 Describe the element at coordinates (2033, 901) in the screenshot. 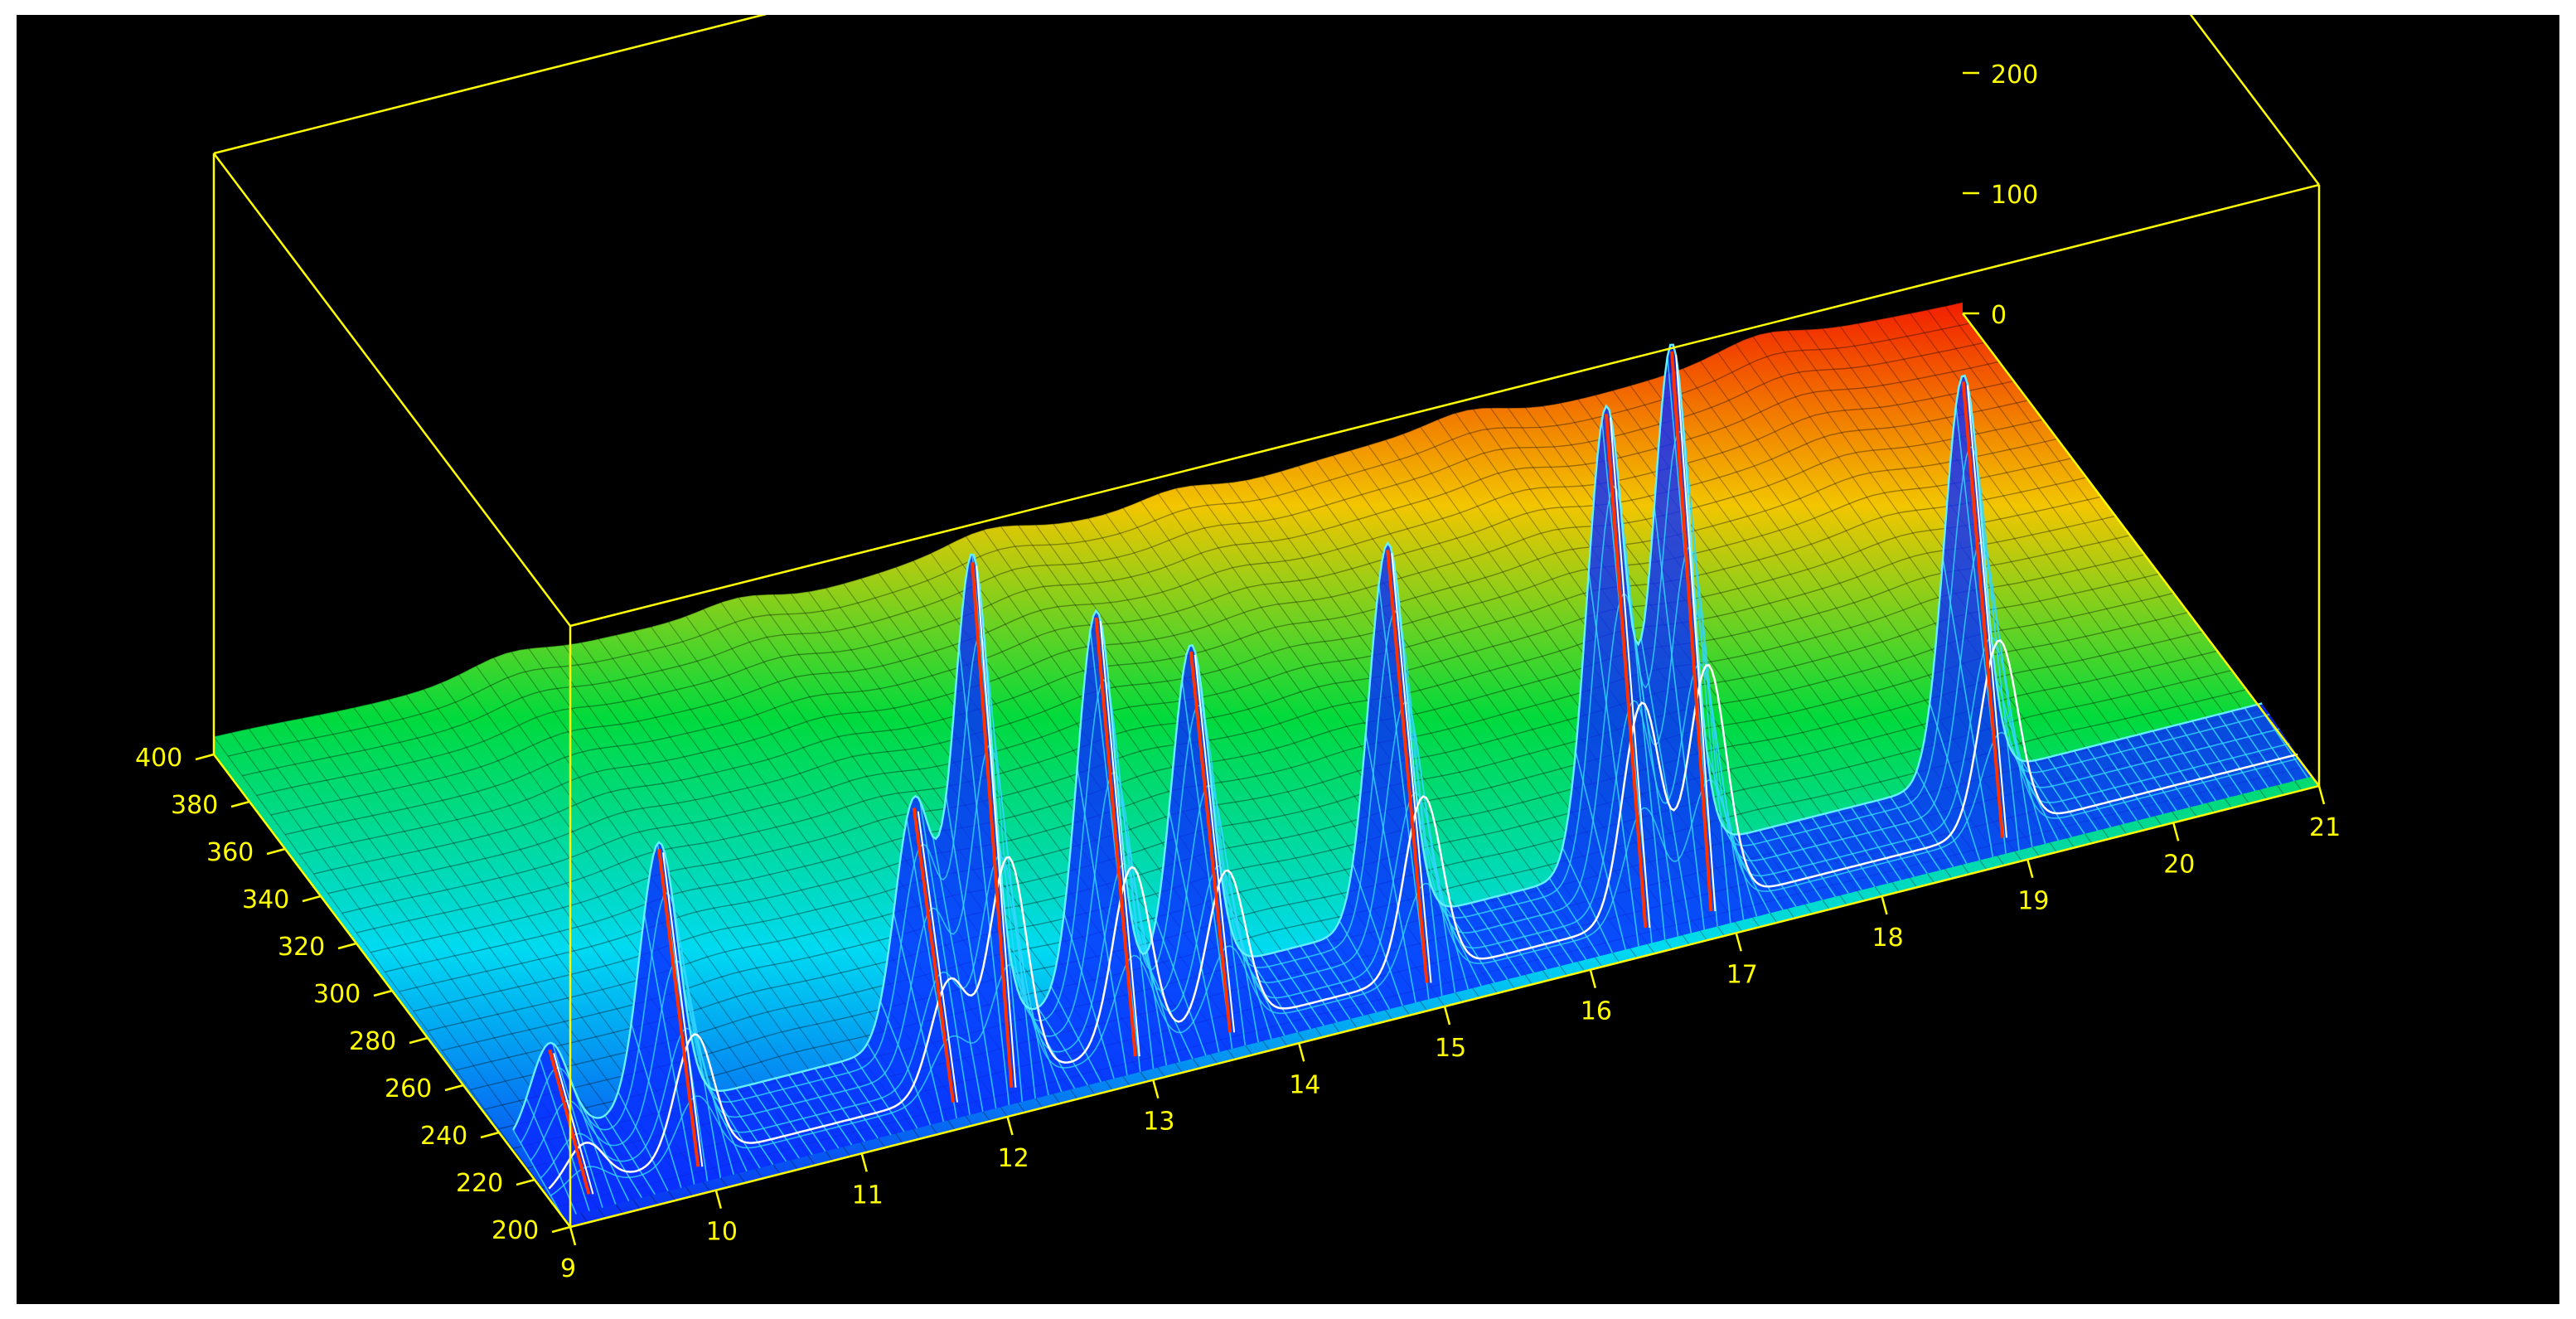

I see `x-tick-label: 19` at that location.